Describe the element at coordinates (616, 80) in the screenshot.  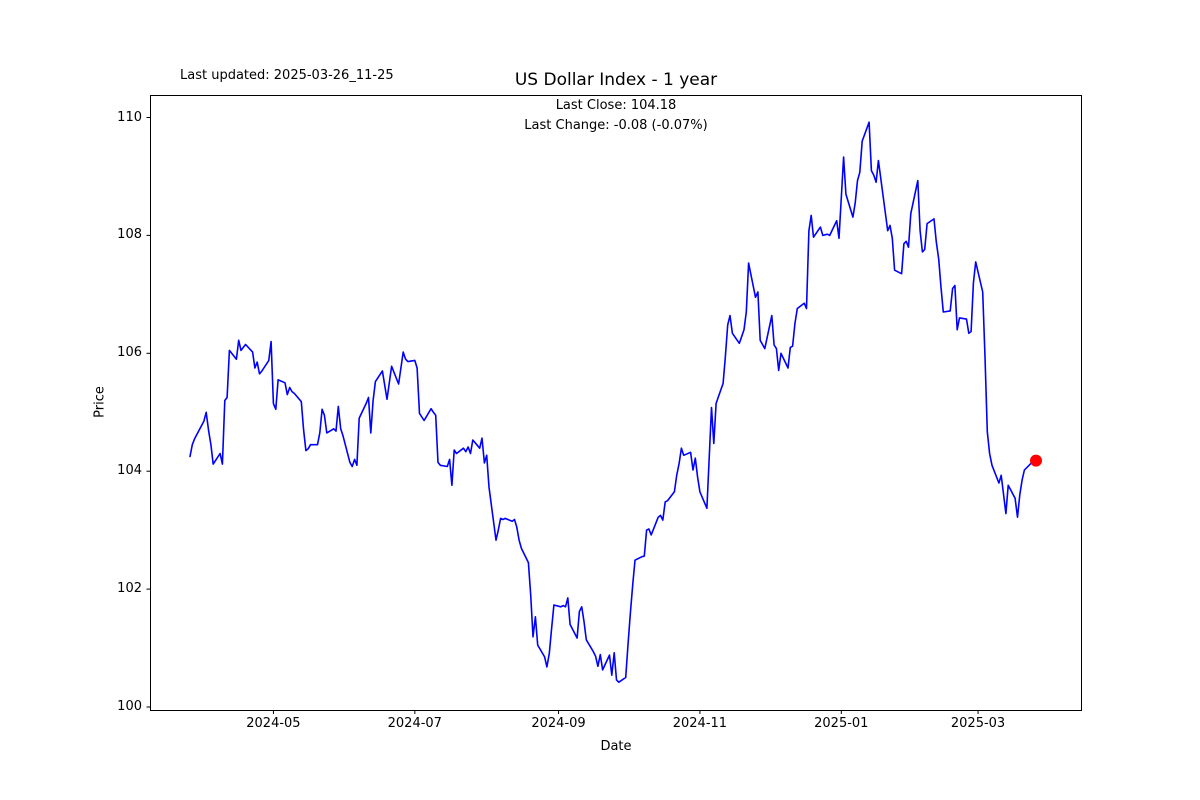
I see `chart-title: US Dollar Index - 1 year` at that location.